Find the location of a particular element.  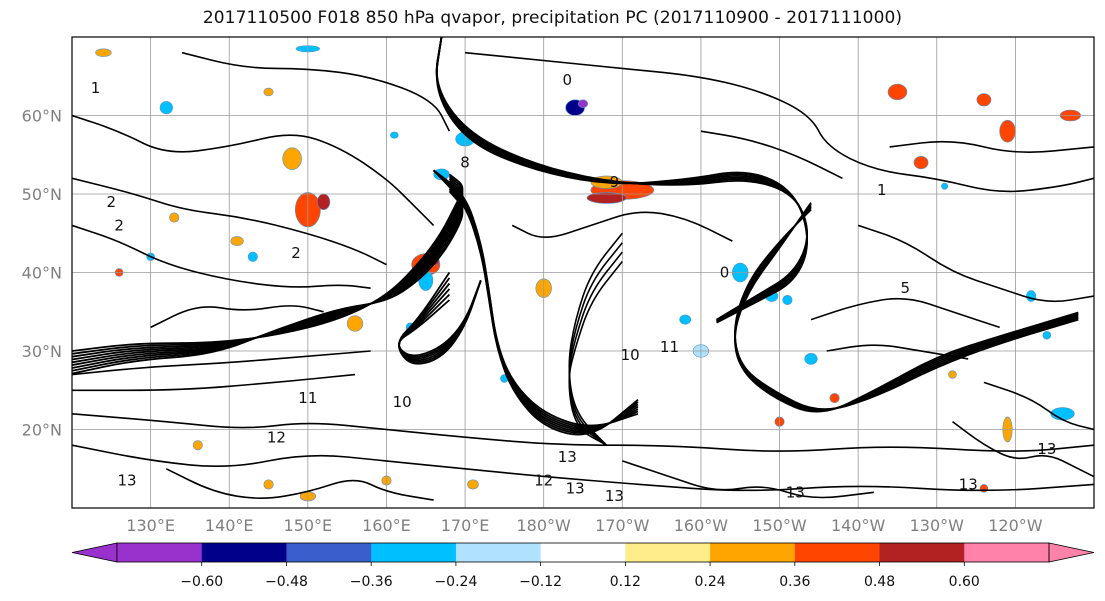

colorbar-tick-label: 0.12 is located at coordinates (625, 582).